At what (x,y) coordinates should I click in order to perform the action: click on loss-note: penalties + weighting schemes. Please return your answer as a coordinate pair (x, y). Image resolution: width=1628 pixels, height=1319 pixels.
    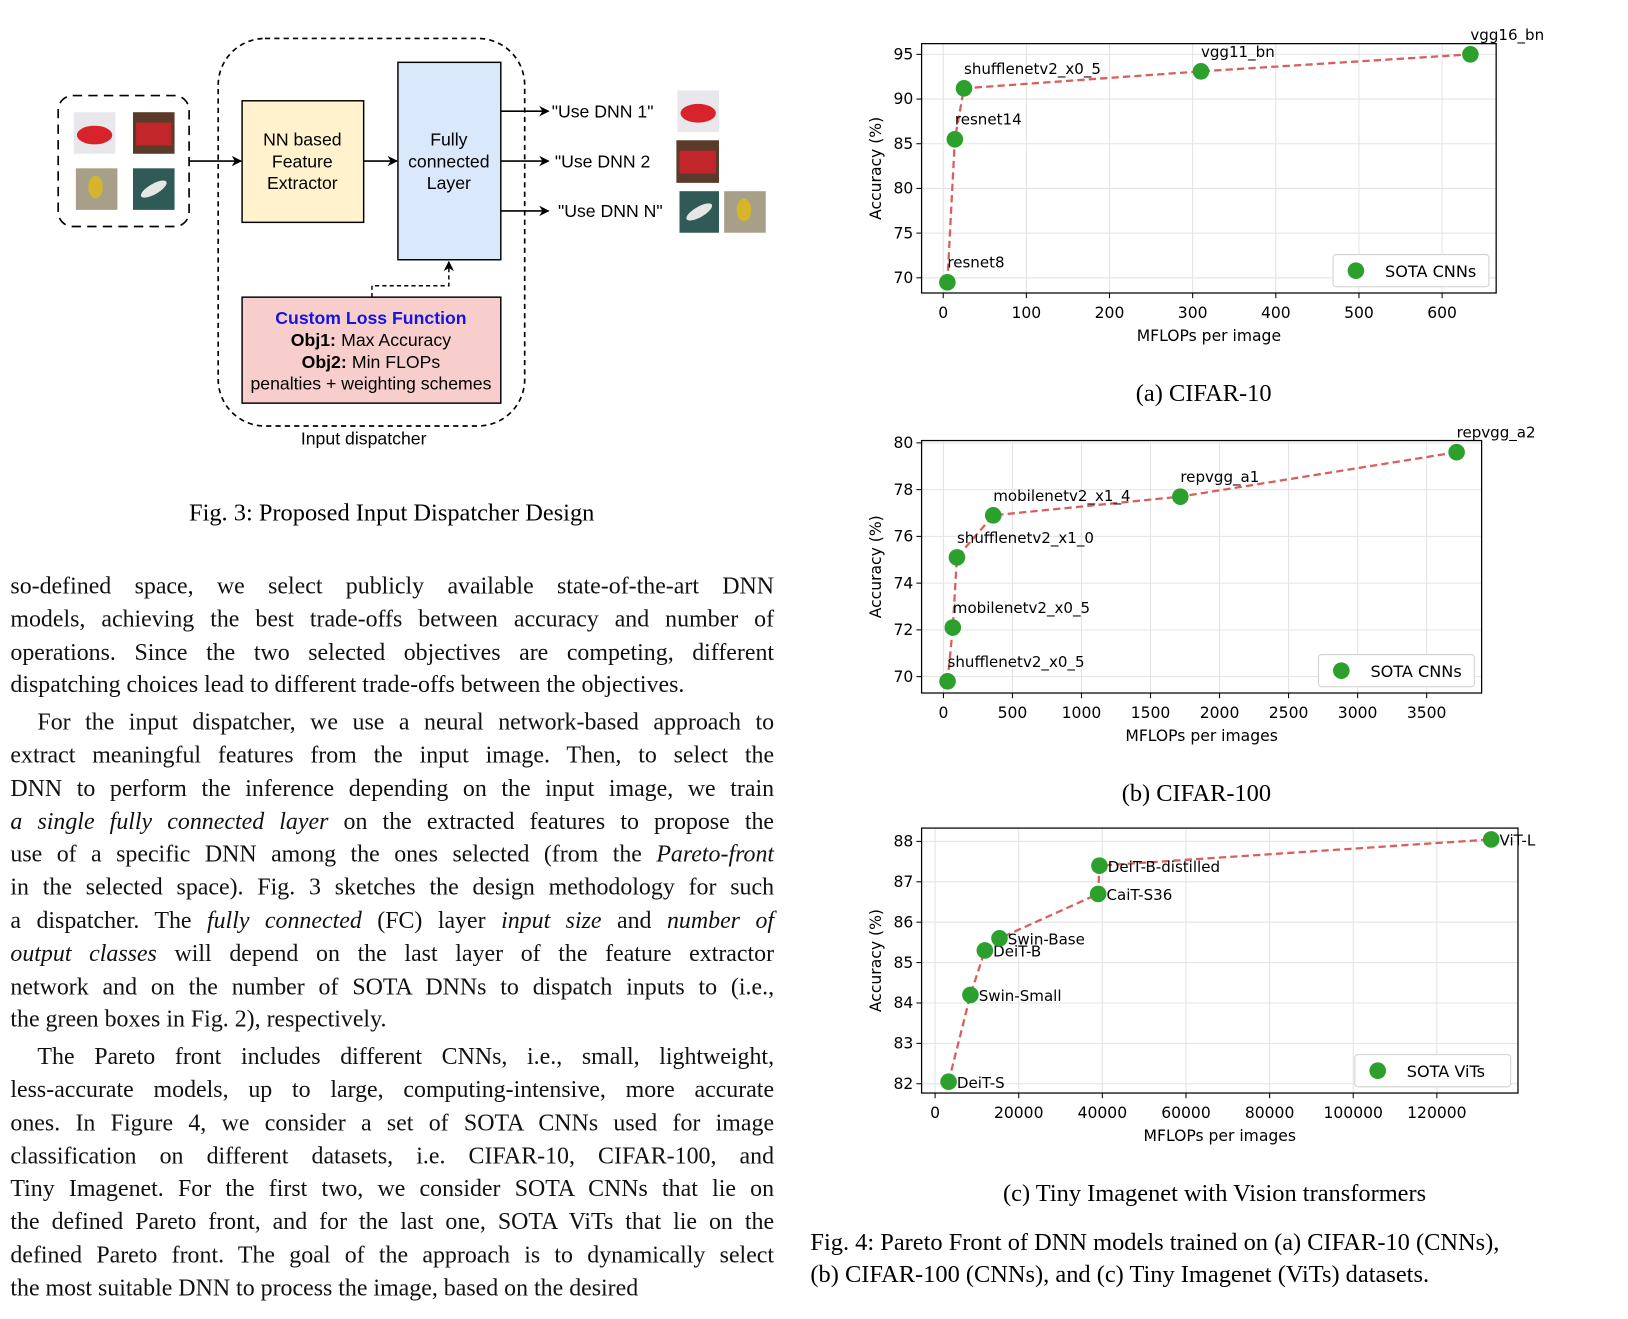
    Looking at the image, I should click on (370, 384).